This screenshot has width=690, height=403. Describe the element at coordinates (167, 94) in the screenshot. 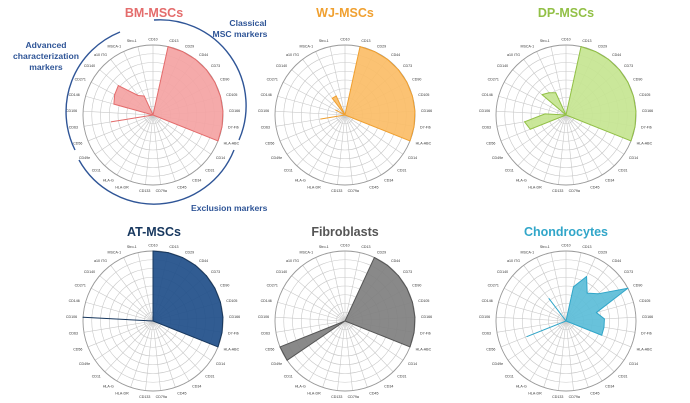

I see `series-area-bm-mscs` at that location.